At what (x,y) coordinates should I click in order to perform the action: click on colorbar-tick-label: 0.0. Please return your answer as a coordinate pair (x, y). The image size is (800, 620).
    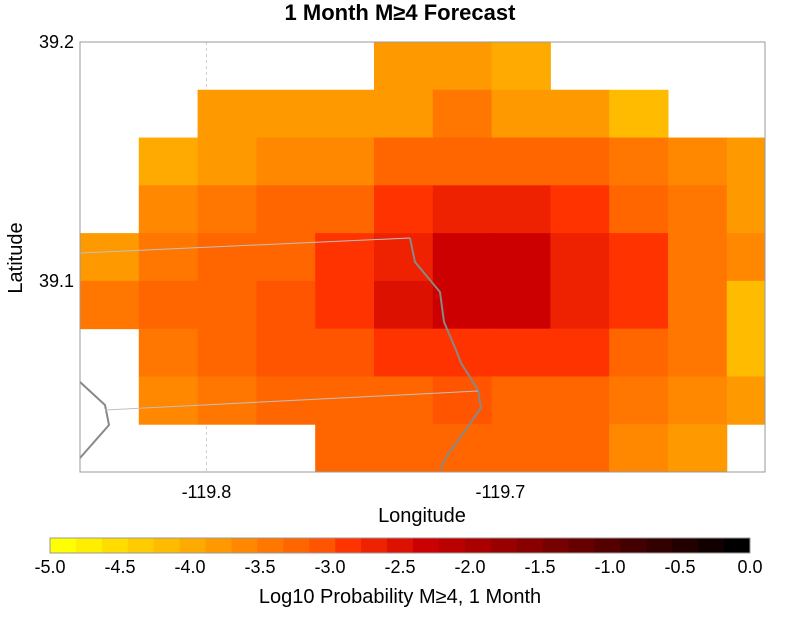
    Looking at the image, I should click on (749, 567).